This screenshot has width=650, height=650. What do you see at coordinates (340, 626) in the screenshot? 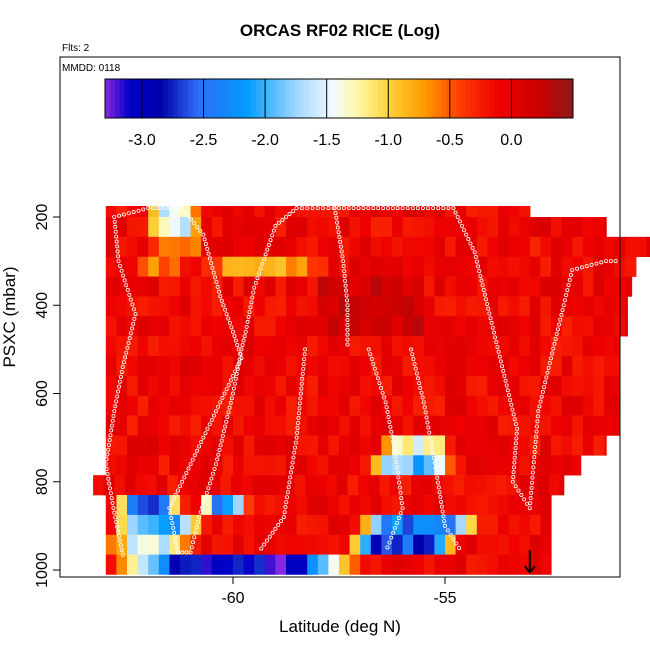
I see `x-axis-label: Latitude (deg N)` at bounding box center [340, 626].